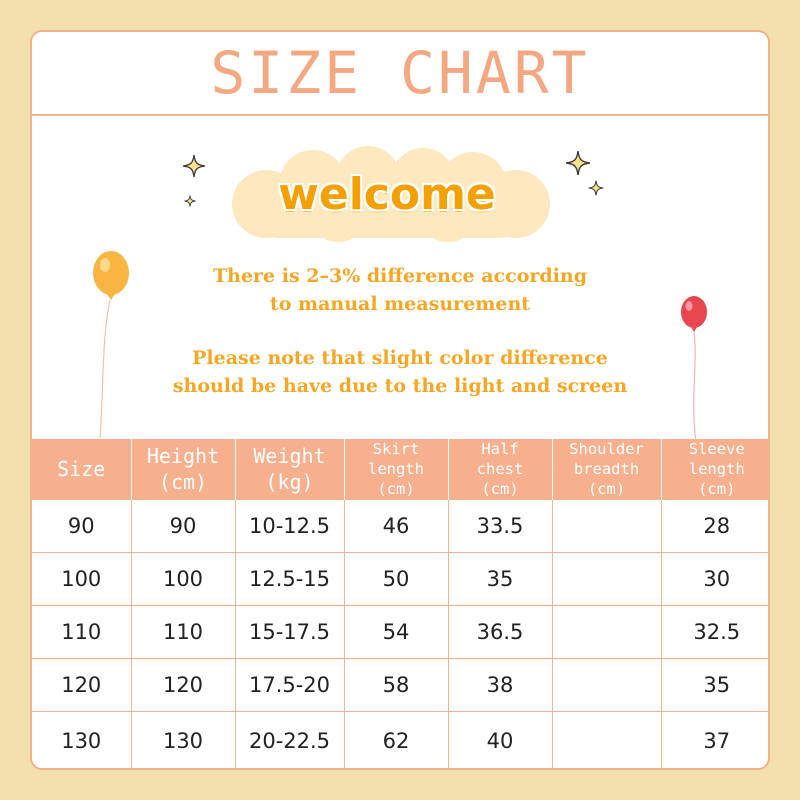 This screenshot has width=800, height=800. Describe the element at coordinates (289, 632) in the screenshot. I see `cell-weight: 15-17.5` at that location.